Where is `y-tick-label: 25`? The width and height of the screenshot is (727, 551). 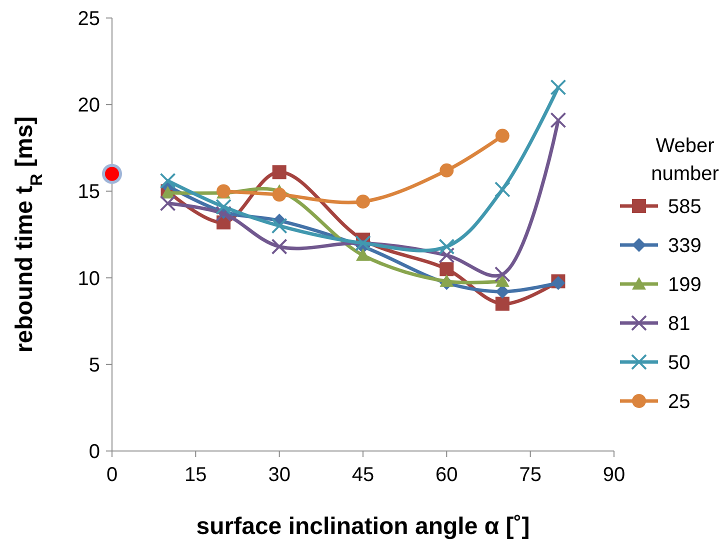 y-tick-label: 25 is located at coordinates (89, 19).